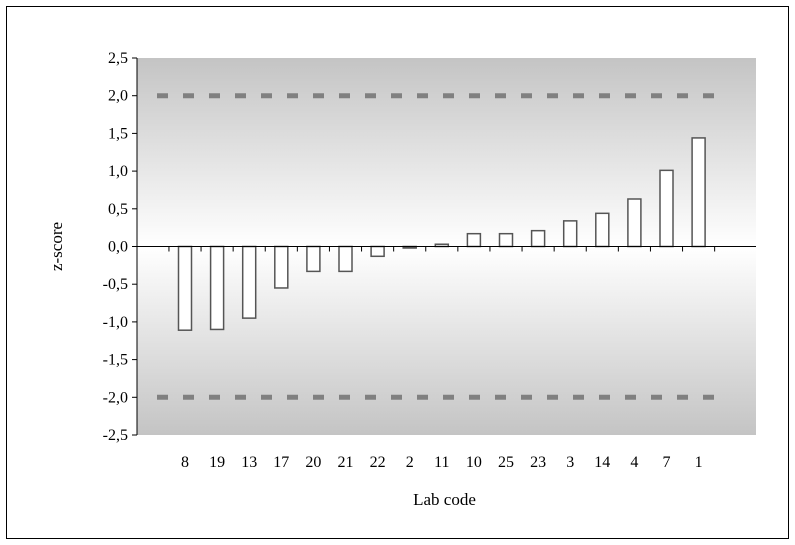  Describe the element at coordinates (538, 462) in the screenshot. I see `x-tick-label: 23` at that location.